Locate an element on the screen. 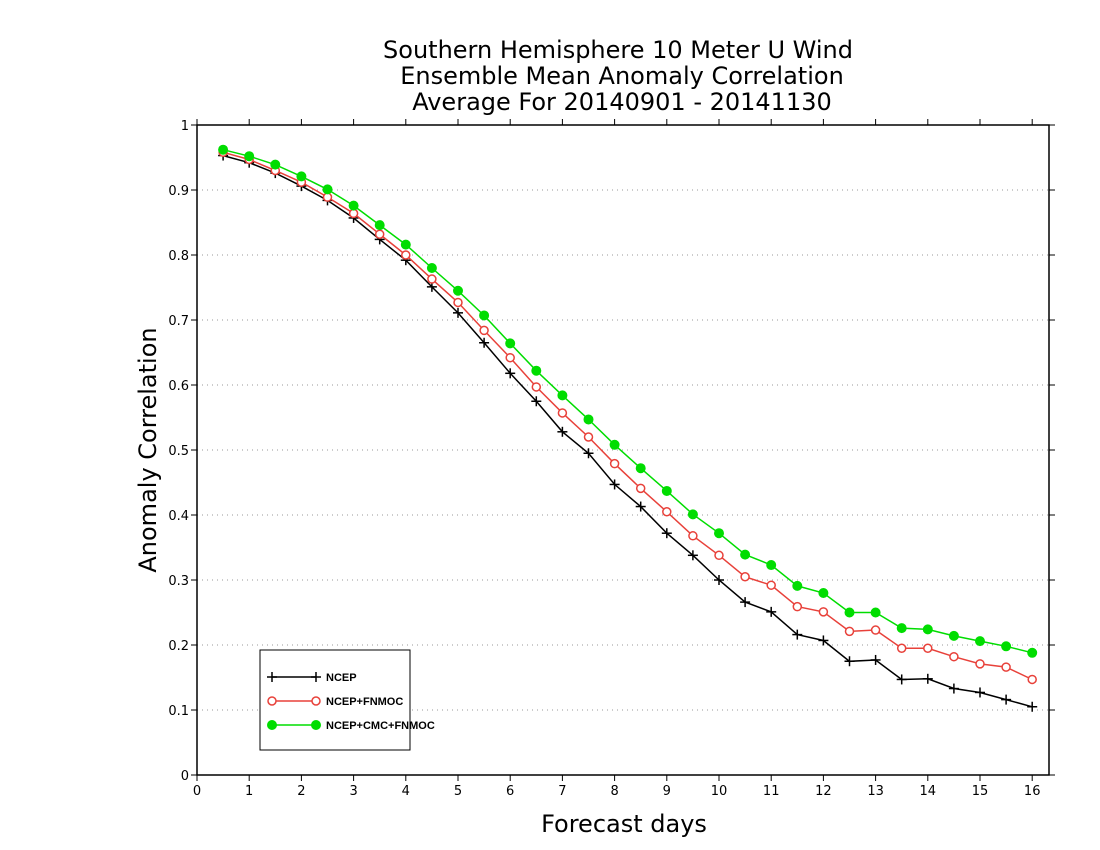 Image resolution: width=1100 pixels, height=850 pixels. legend-label: NCEP+FNMOC is located at coordinates (364, 702).